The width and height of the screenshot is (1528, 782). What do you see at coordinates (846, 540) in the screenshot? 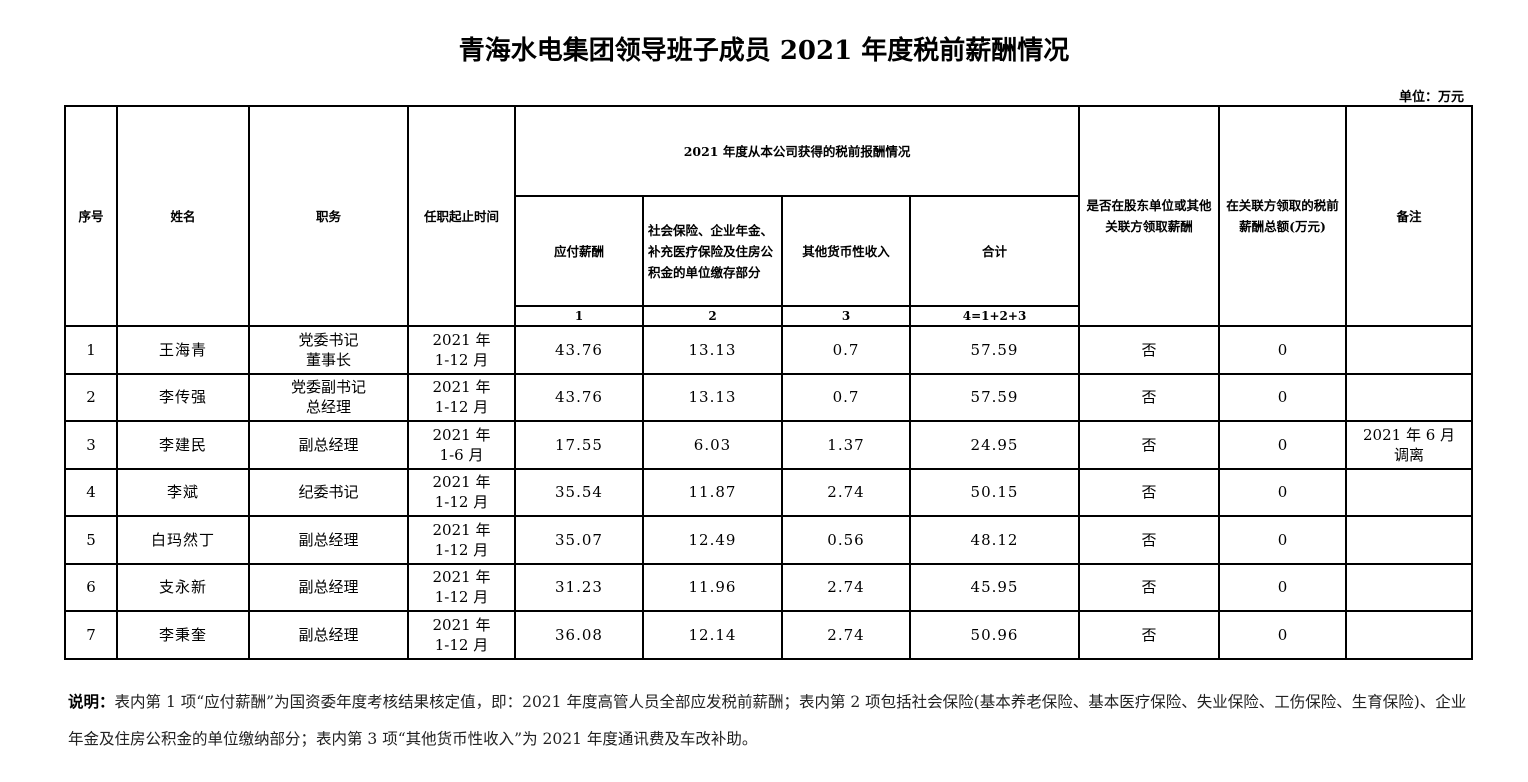
I see `cell-other: 0.56` at bounding box center [846, 540].